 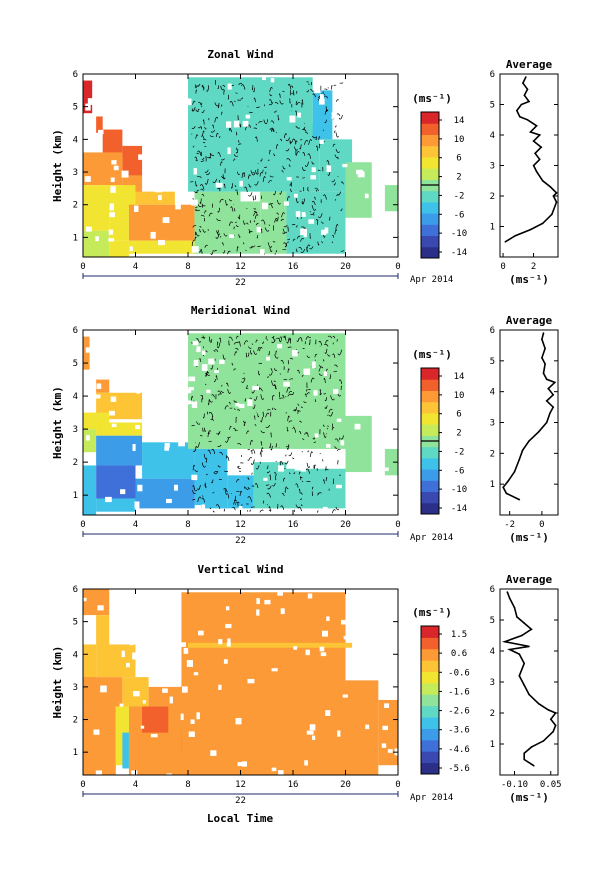 What do you see at coordinates (75, 753) in the screenshot?
I see `y-tick-label: 1` at bounding box center [75, 753].